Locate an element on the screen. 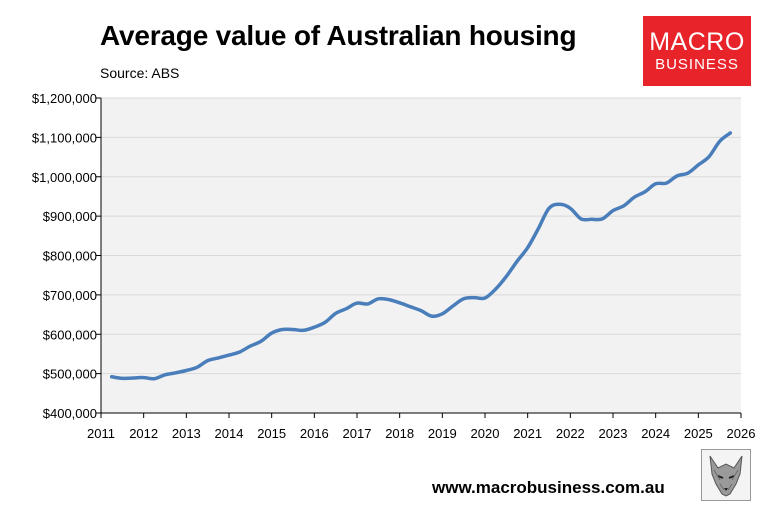 The image size is (761, 512). x-tick-label: 2011 is located at coordinates (101, 433).